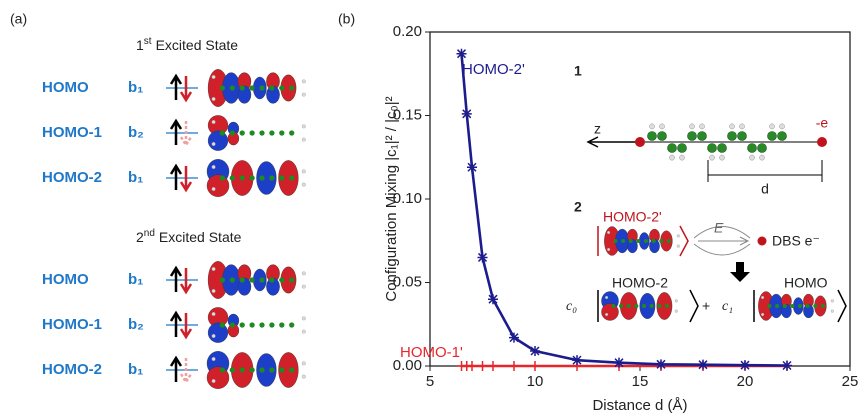 The image size is (865, 416). Describe the element at coordinates (135, 279) in the screenshot. I see `symmetry-label: b₁` at that location.